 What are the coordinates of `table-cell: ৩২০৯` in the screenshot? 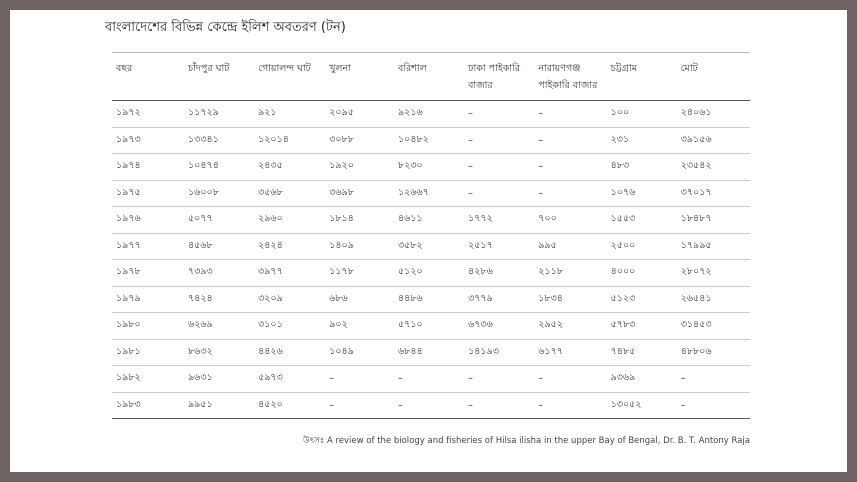 It's located at (290, 299).